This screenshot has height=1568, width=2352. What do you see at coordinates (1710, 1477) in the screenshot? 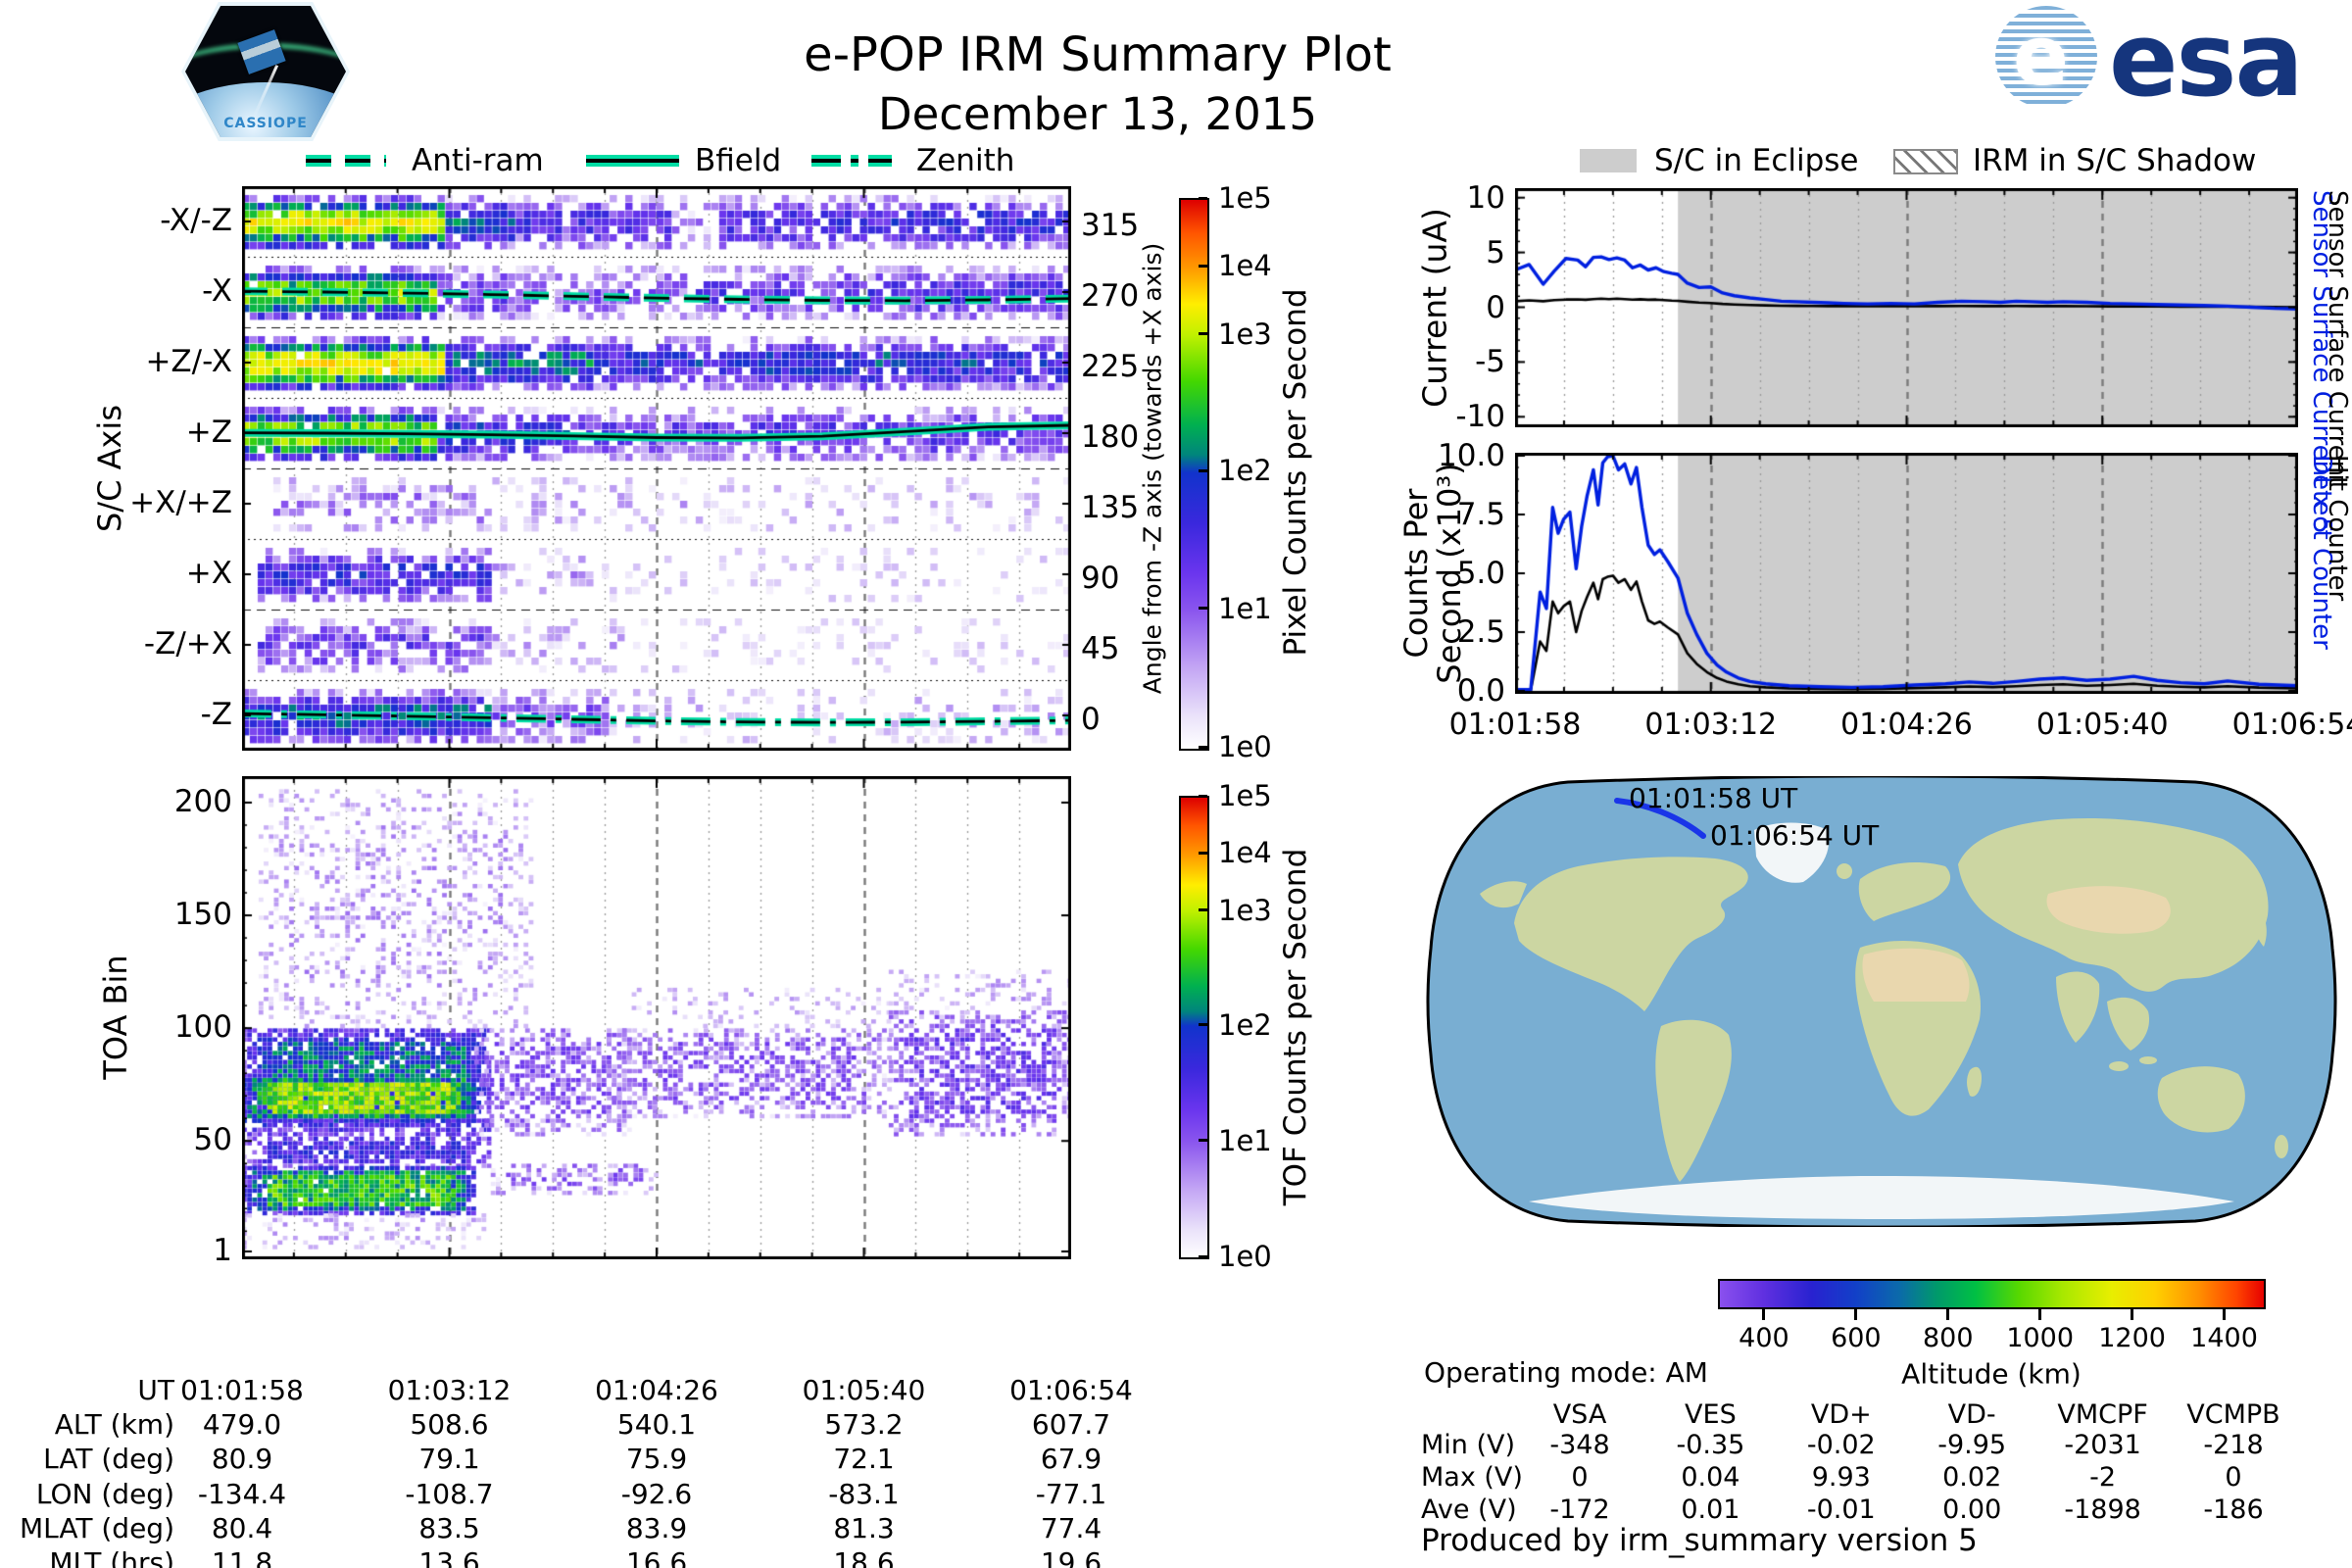
I see `voltage-value-r1-c1: 0.04` at bounding box center [1710, 1477].